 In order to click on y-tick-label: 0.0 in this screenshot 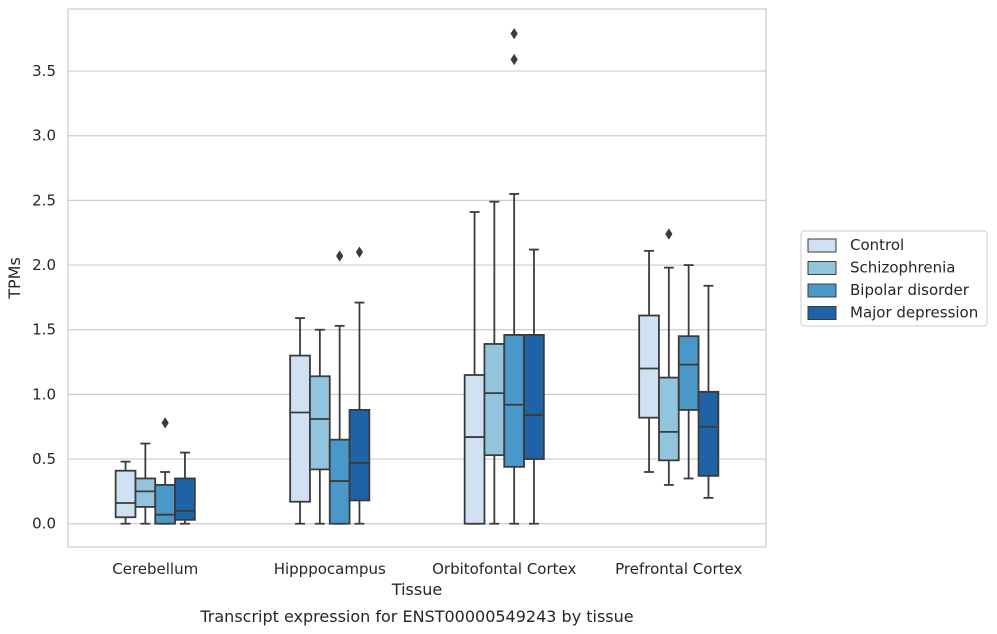, I will do `click(44, 524)`.